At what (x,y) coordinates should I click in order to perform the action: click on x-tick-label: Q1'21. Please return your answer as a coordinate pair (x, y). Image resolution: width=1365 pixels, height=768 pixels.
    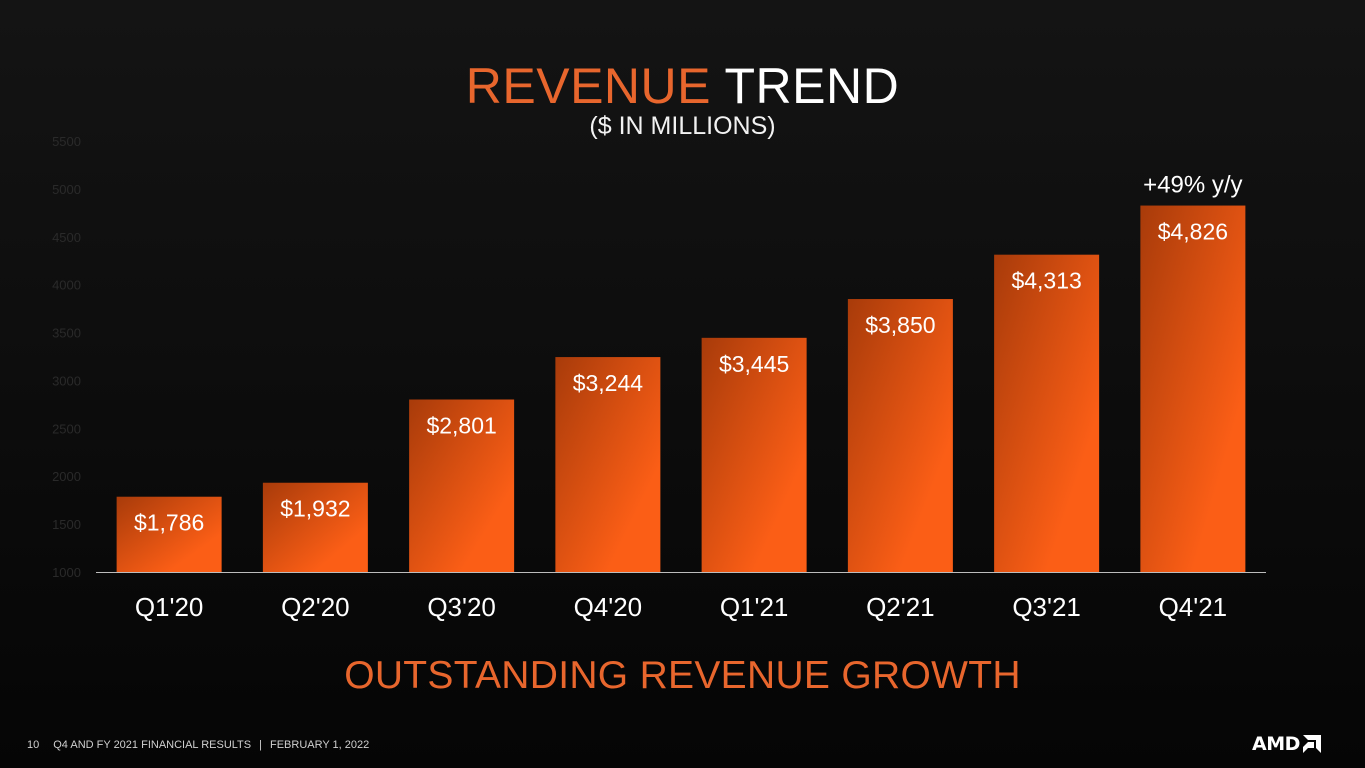
    Looking at the image, I should click on (754, 607).